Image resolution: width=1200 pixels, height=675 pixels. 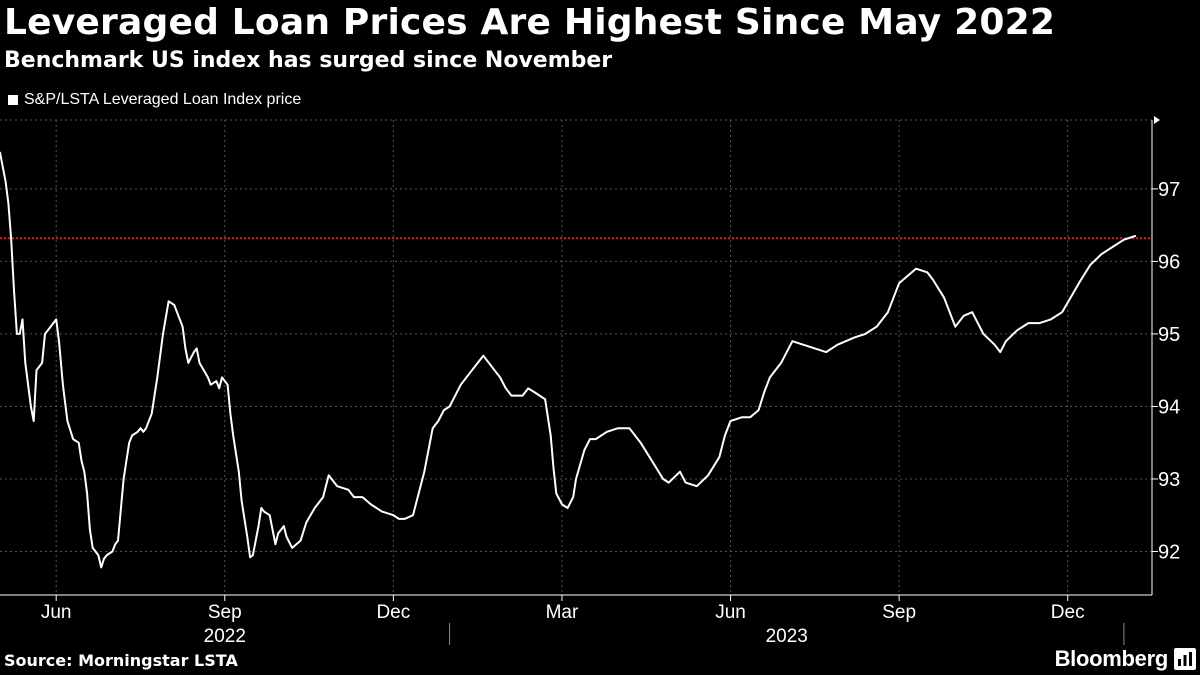 What do you see at coordinates (1169, 335) in the screenshot?
I see `y-tick-label-95: 95` at bounding box center [1169, 335].